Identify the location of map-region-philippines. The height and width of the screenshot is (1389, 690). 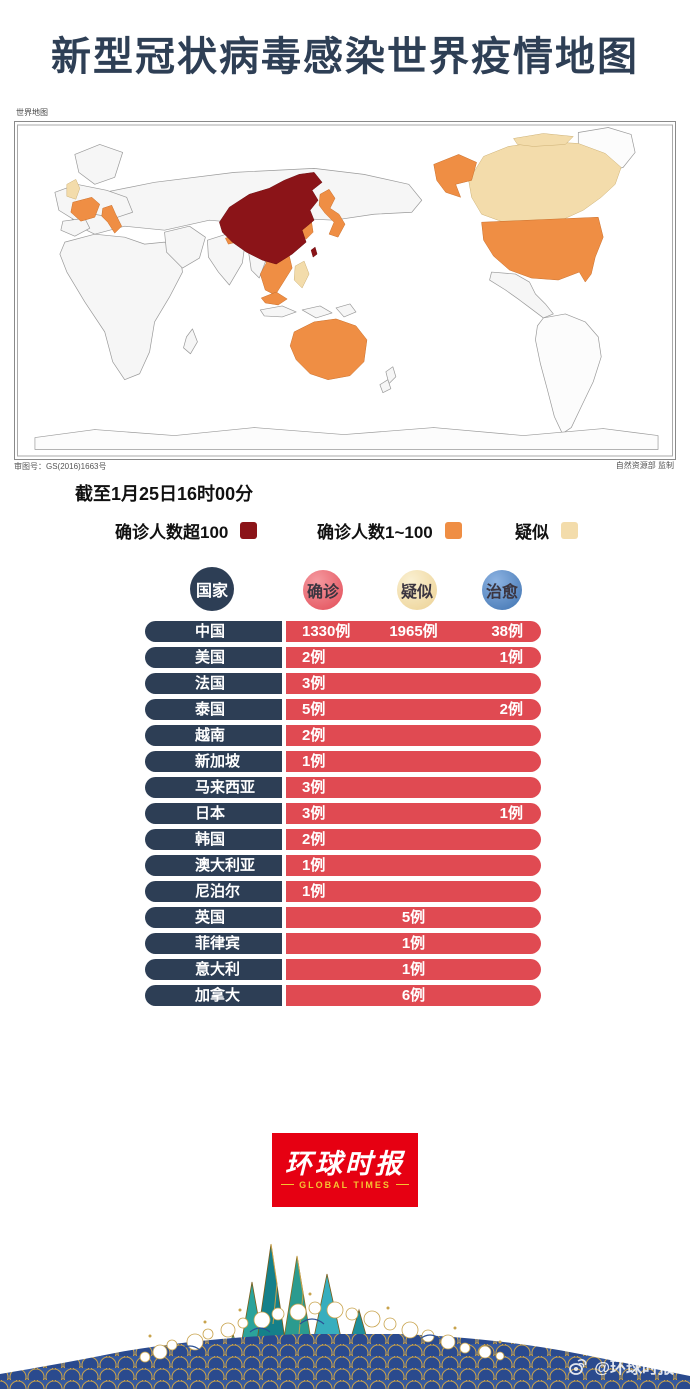
(301, 274).